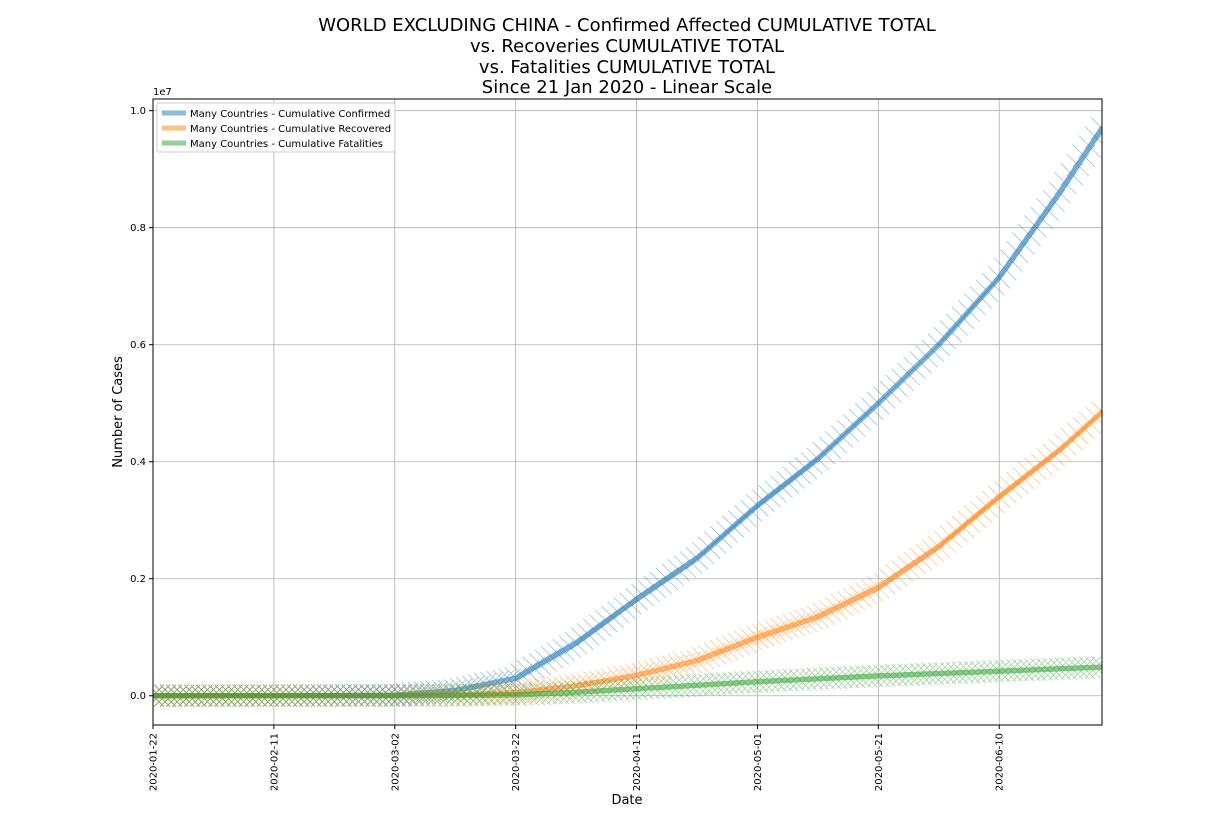 This screenshot has width=1224, height=828. I want to click on y-tick-label: 0.2, so click(138, 579).